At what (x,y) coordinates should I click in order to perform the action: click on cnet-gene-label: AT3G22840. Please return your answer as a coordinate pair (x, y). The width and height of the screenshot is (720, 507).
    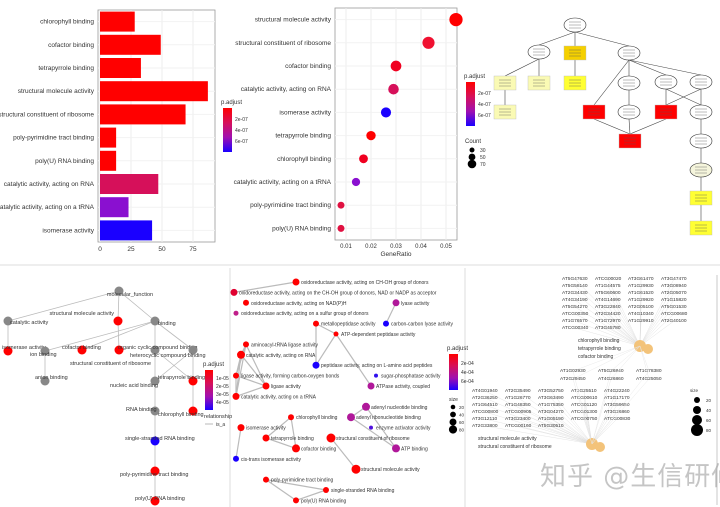
    Looking at the image, I should click on (608, 307).